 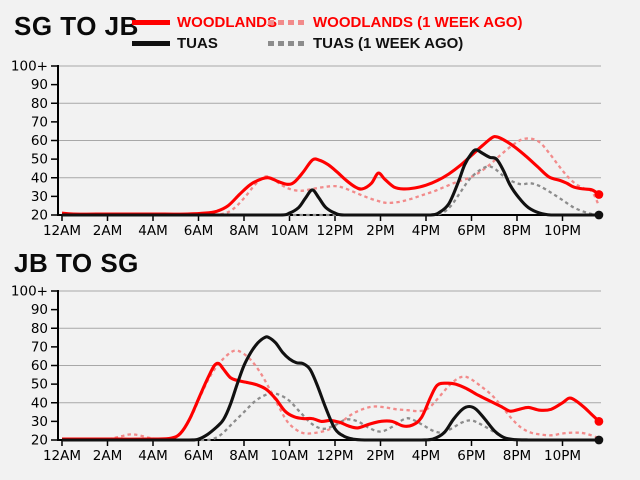 I want to click on legend-label: WOODLANDS, so click(x=227, y=22).